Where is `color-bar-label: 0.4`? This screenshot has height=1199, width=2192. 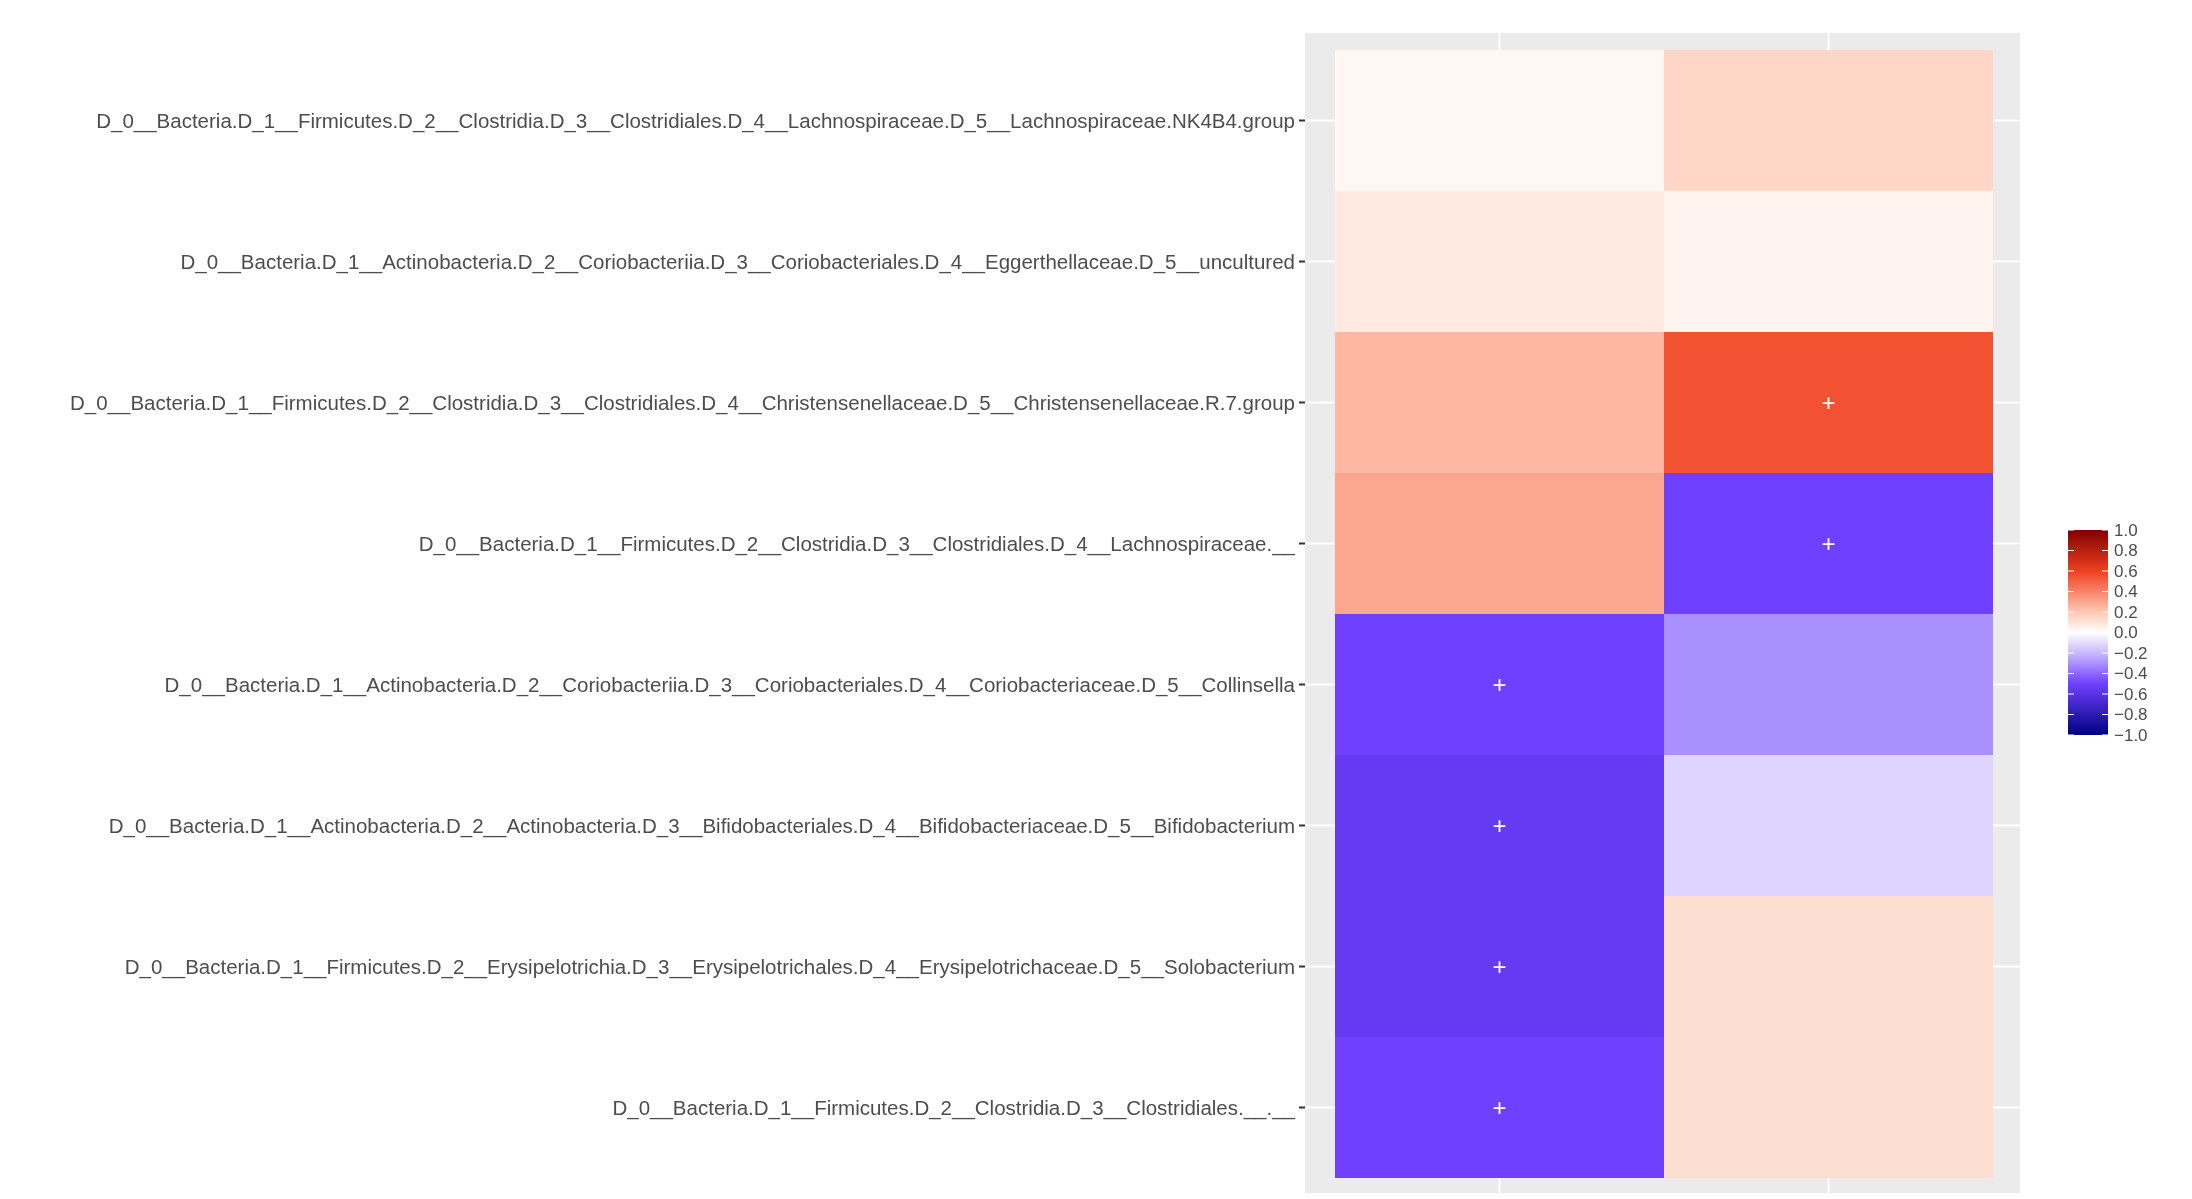
color-bar-label: 0.4 is located at coordinates (2126, 591).